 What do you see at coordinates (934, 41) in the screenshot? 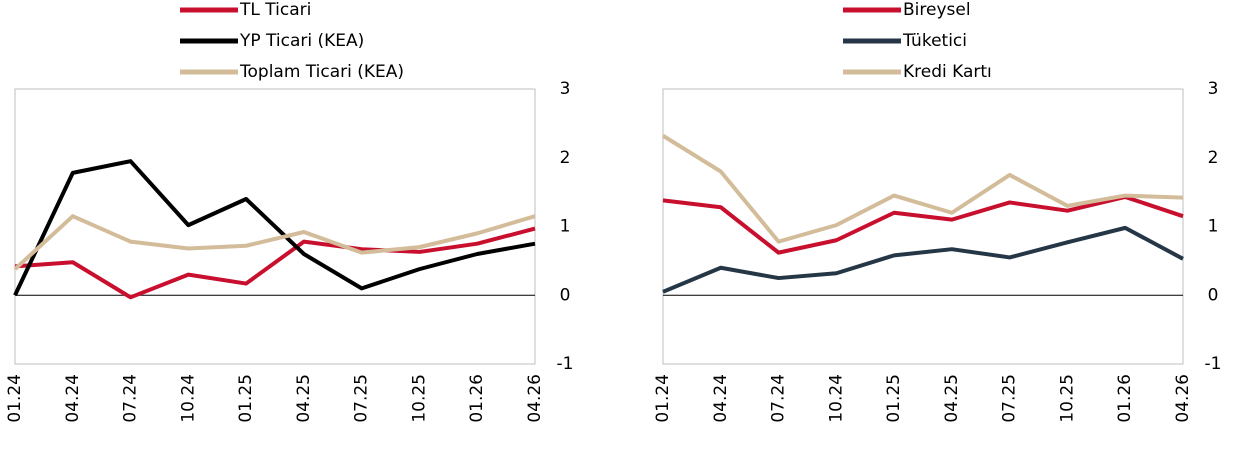
I see `legend-label: Tüketici` at bounding box center [934, 41].